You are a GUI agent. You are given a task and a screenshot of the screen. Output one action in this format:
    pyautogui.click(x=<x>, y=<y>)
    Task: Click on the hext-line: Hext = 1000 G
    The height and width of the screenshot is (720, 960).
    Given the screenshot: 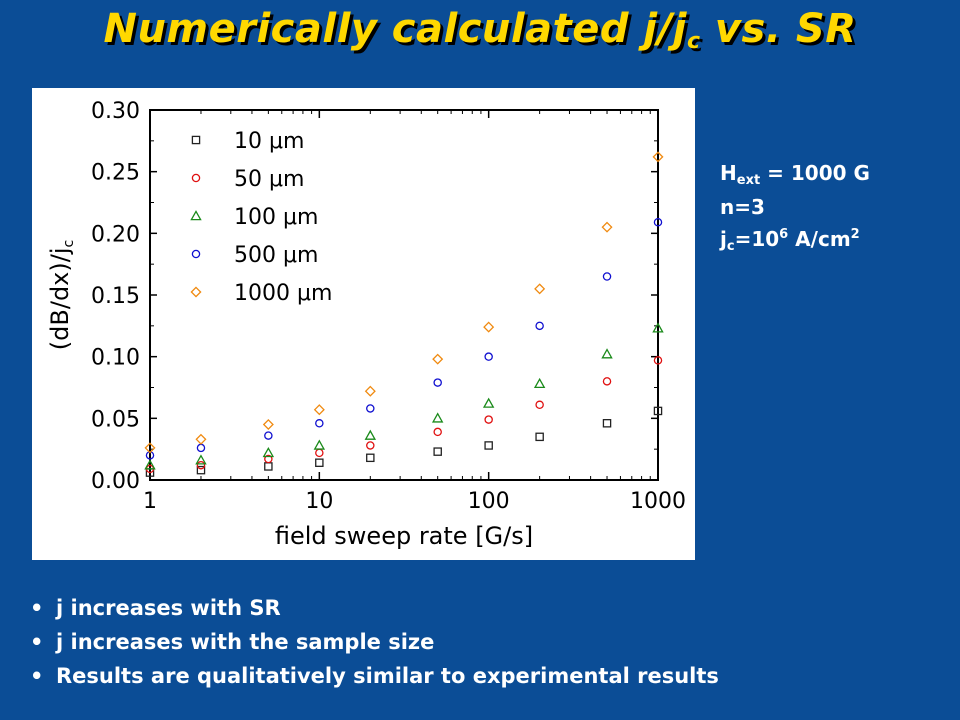 What is the action you would take?
    pyautogui.click(x=795, y=177)
    